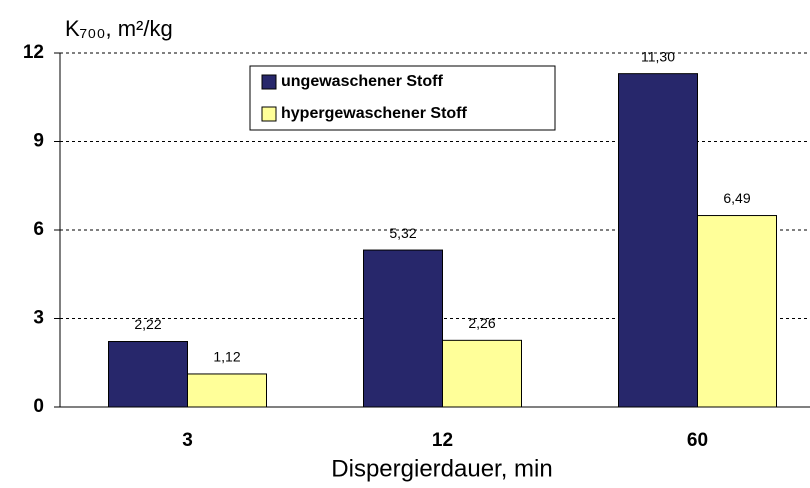 The height and width of the screenshot is (488, 810). I want to click on y-tick-label: 0, so click(38, 406).